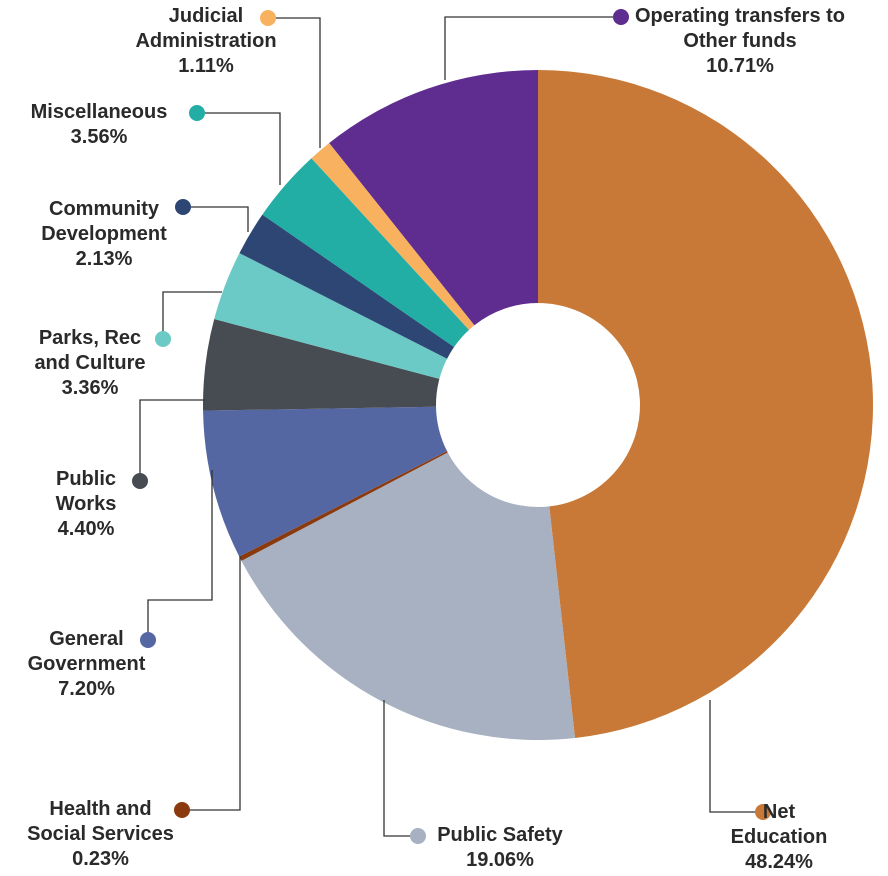  I want to click on category-label: General Government, so click(86, 651).